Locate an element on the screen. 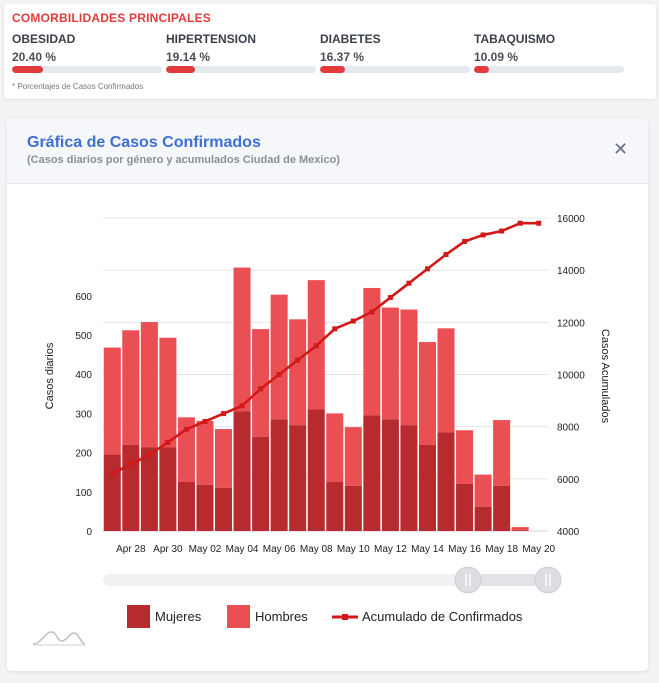 Image resolution: width=659 pixels, height=683 pixels. x-tick-label: May 10 is located at coordinates (353, 549).